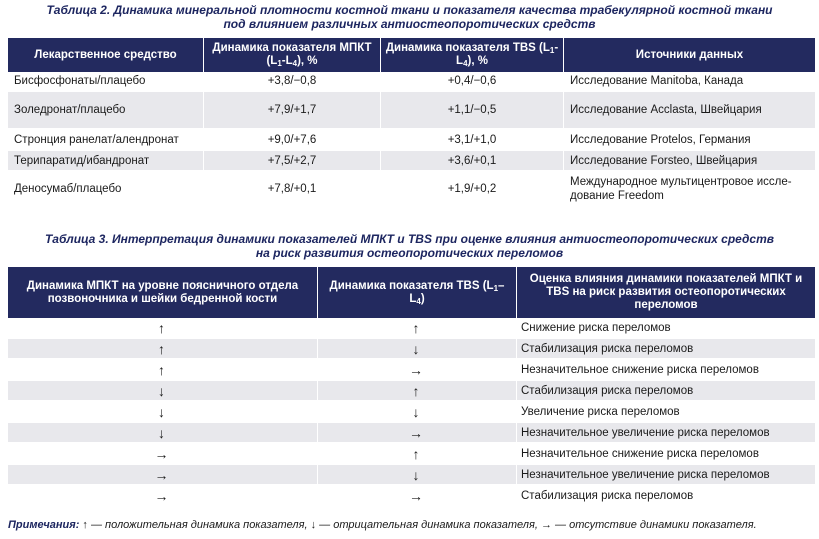 This screenshot has height=539, width=819. I want to click on assessment-cell: Снижение риска переломов, so click(666, 328).